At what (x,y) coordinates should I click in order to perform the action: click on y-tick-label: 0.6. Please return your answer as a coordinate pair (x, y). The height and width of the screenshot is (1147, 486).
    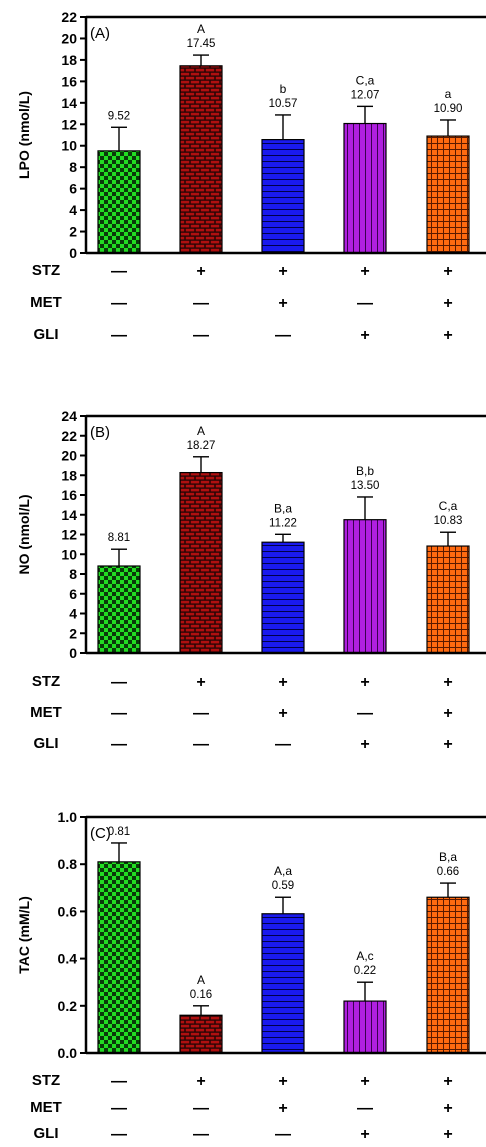
    Looking at the image, I should click on (68, 911).